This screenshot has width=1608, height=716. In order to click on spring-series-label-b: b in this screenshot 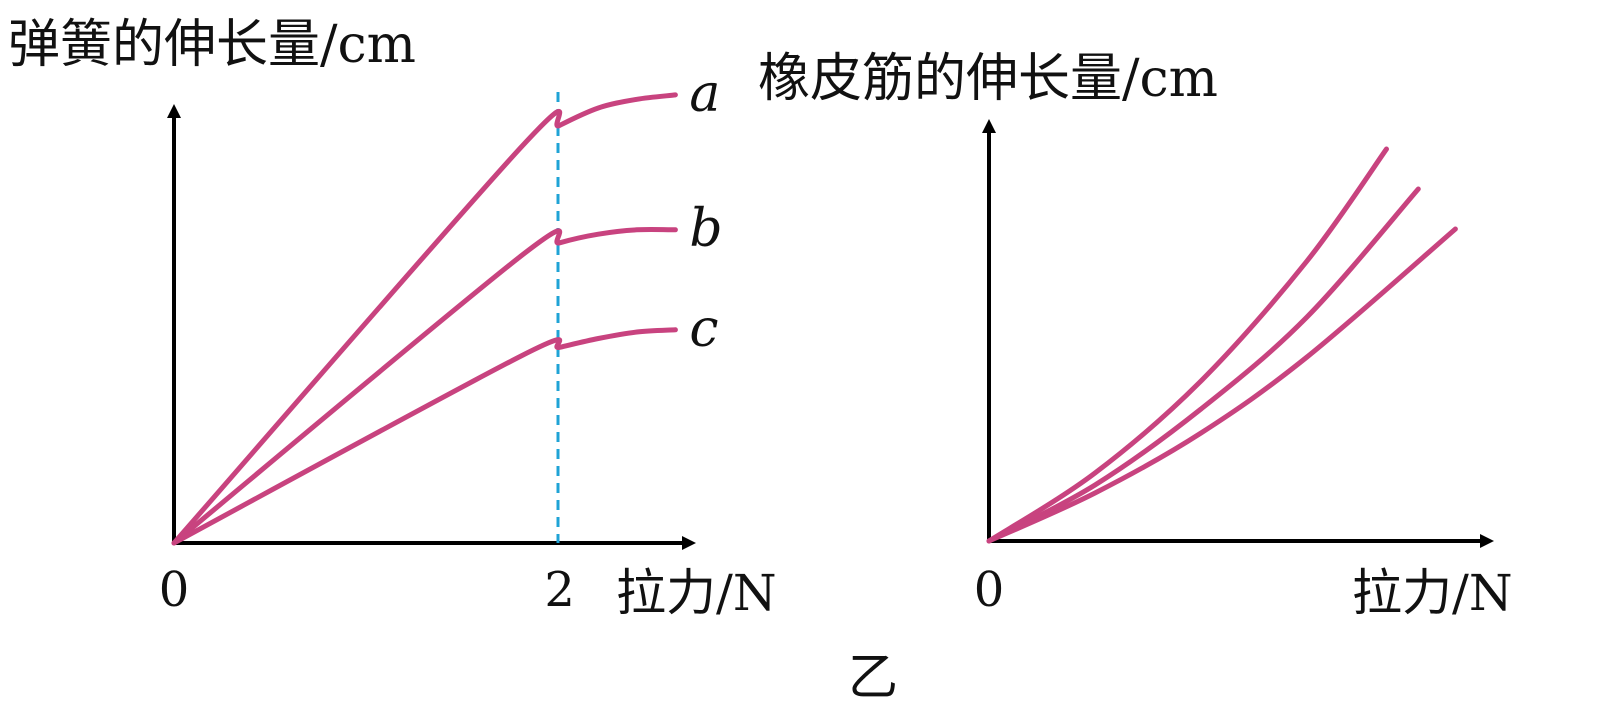, I will do `click(705, 229)`.